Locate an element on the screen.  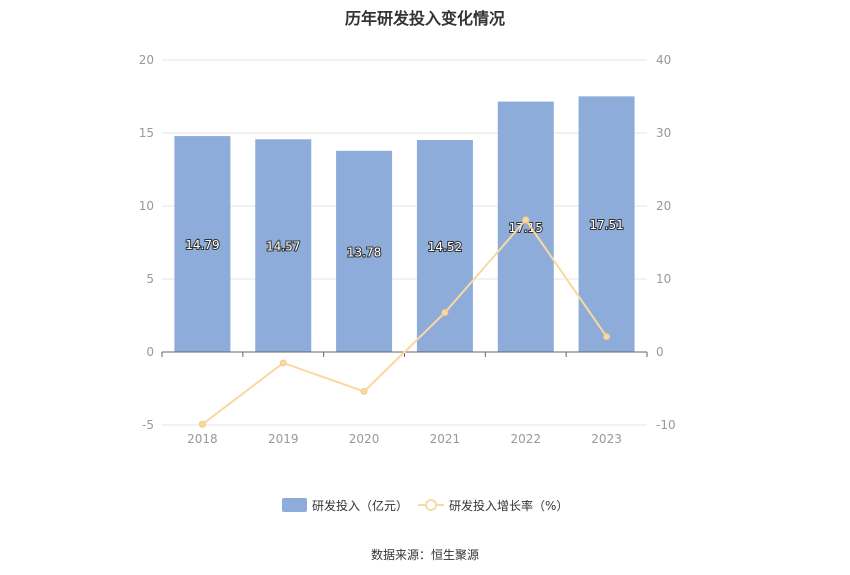
x-tick-label: 2020 is located at coordinates (364, 439).